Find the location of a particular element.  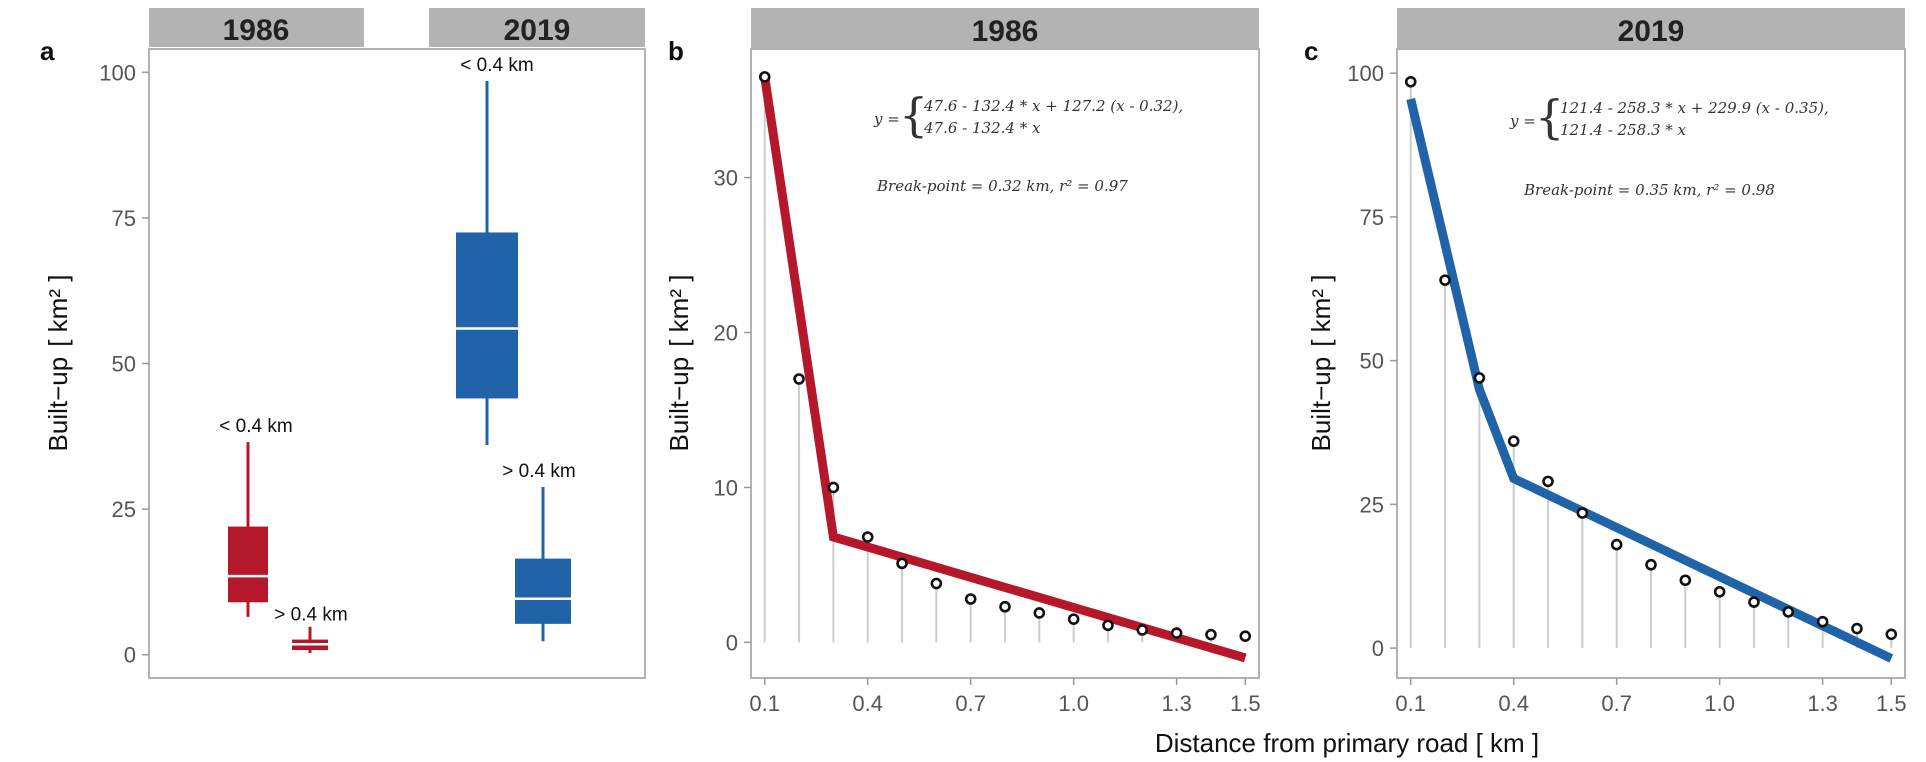

panel-a-y-axis-title: Built−up [ km² ] is located at coordinates (58, 363).